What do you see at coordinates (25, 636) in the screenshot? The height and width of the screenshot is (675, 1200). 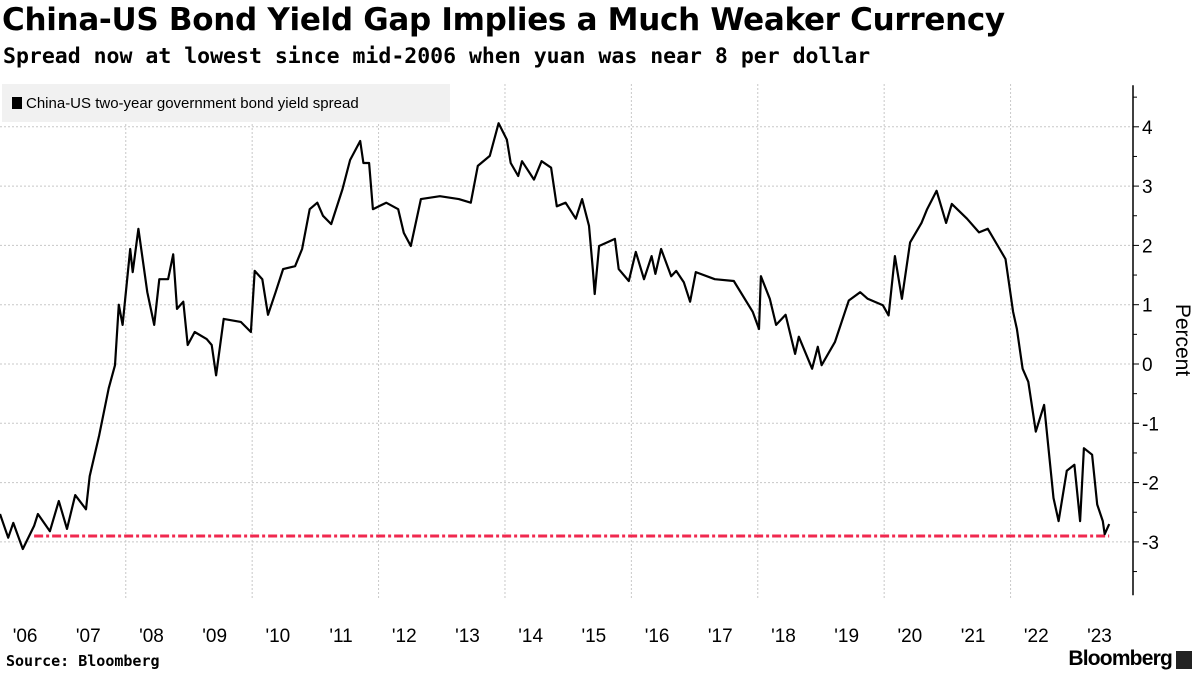 I see `x-tick-label: '06` at bounding box center [25, 636].